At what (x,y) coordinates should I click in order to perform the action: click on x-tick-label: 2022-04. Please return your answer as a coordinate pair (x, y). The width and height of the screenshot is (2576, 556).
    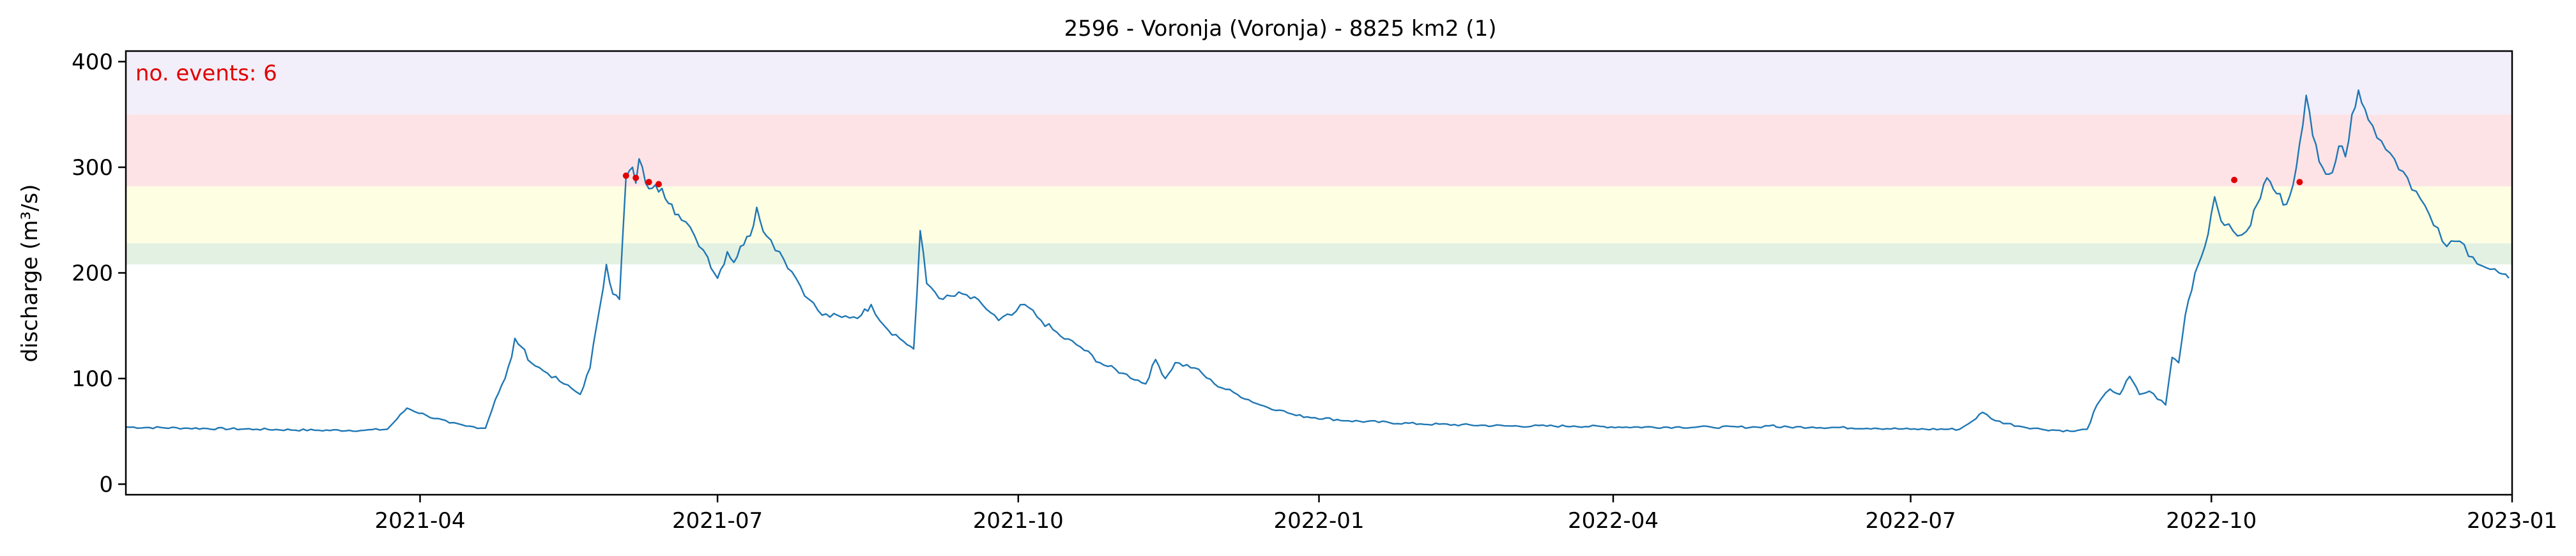
    Looking at the image, I should click on (1613, 521).